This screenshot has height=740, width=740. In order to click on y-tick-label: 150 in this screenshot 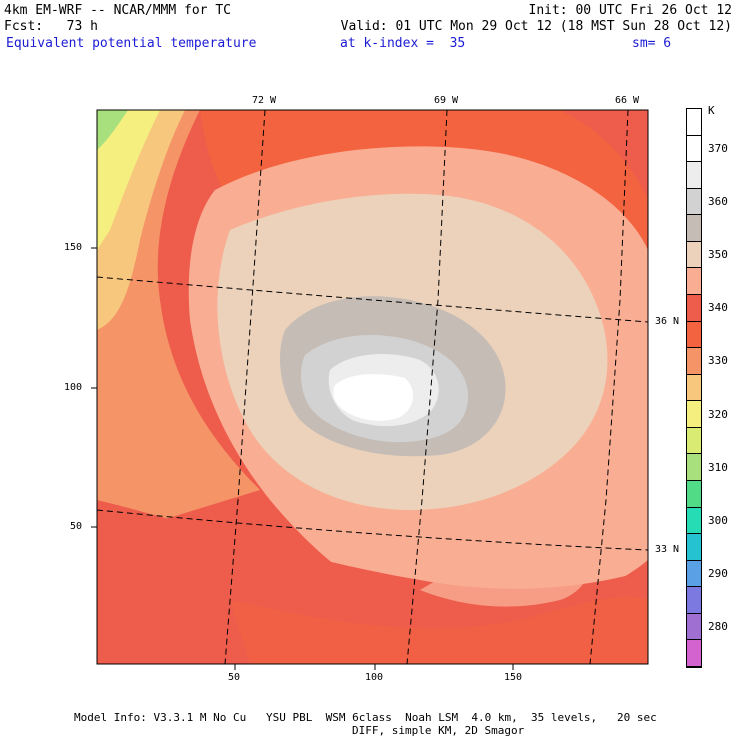, I will do `click(73, 247)`.